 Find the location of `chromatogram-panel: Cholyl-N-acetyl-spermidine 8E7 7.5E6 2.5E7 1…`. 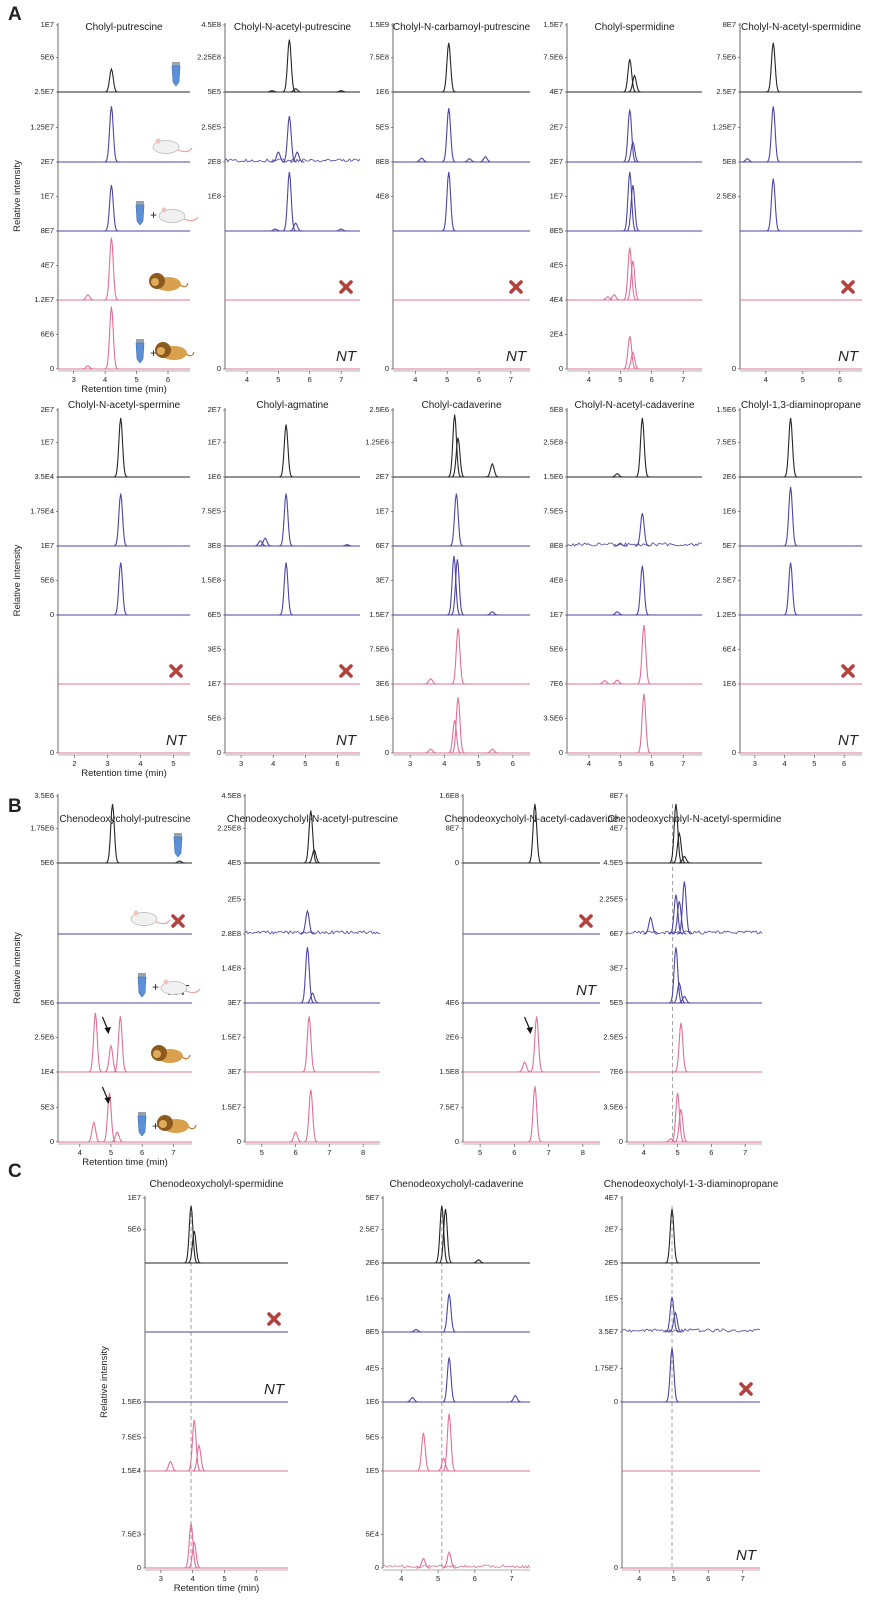

chromatogram-panel: Cholyl-N-acetyl-spermidine 8E7 7.5E6 2.5E7 1… is located at coordinates (787, 202).